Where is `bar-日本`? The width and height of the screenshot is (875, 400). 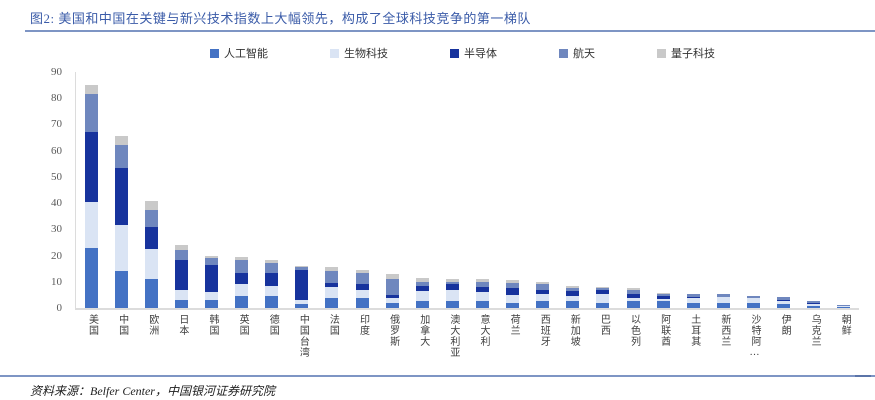
bar-日本 is located at coordinates (181, 276).